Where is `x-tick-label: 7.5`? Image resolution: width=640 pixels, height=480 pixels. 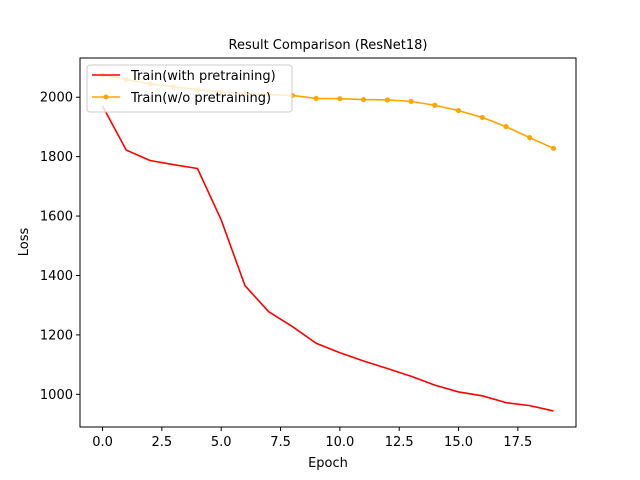 x-tick-label: 7.5 is located at coordinates (280, 442).